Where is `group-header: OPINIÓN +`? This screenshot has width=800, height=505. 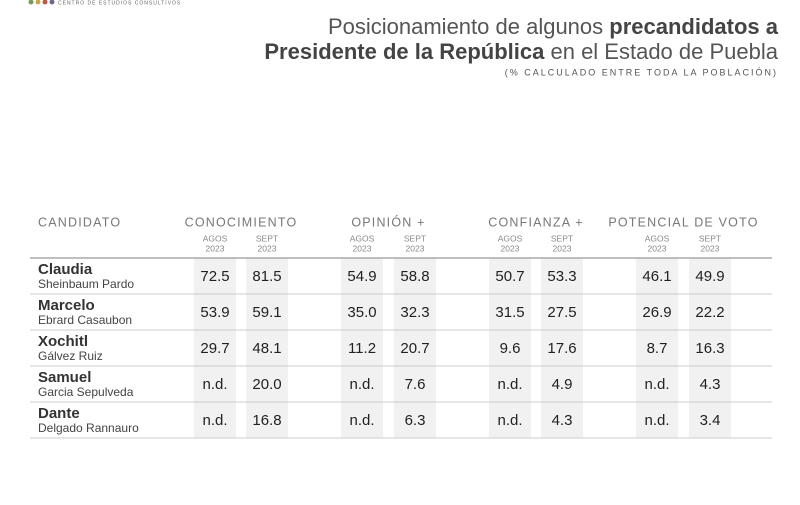 group-header: OPINIÓN + is located at coordinates (388, 221).